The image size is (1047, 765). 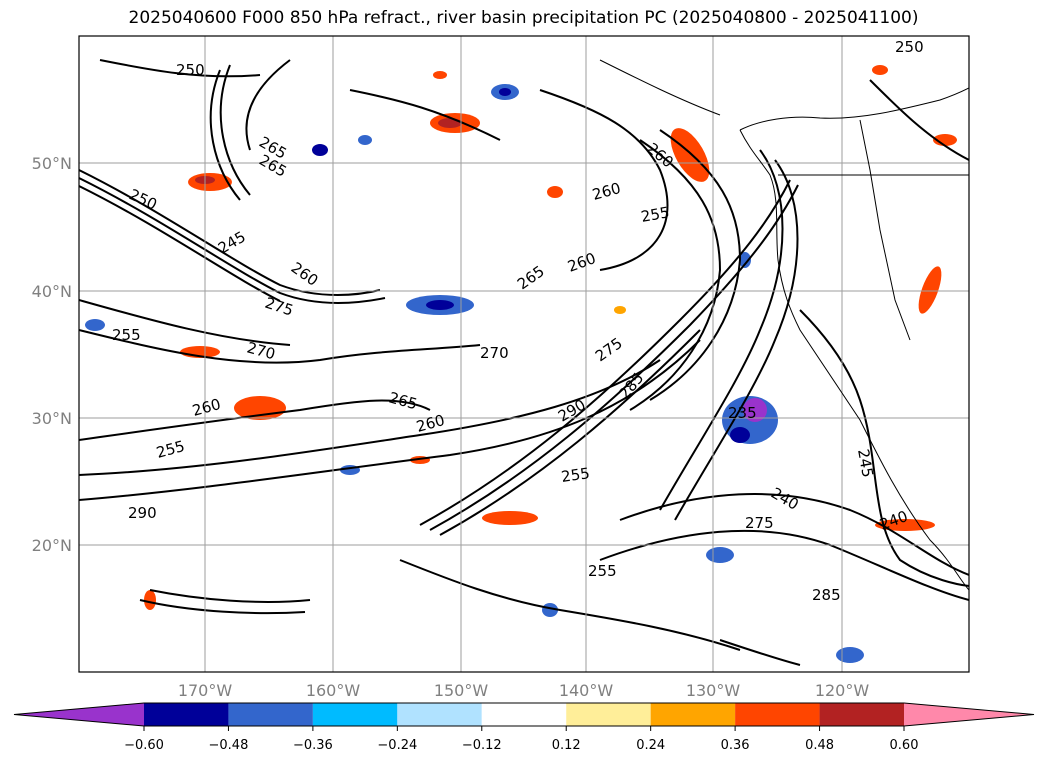 I want to click on colorbar-tick-label: 0.36, so click(x=735, y=745).